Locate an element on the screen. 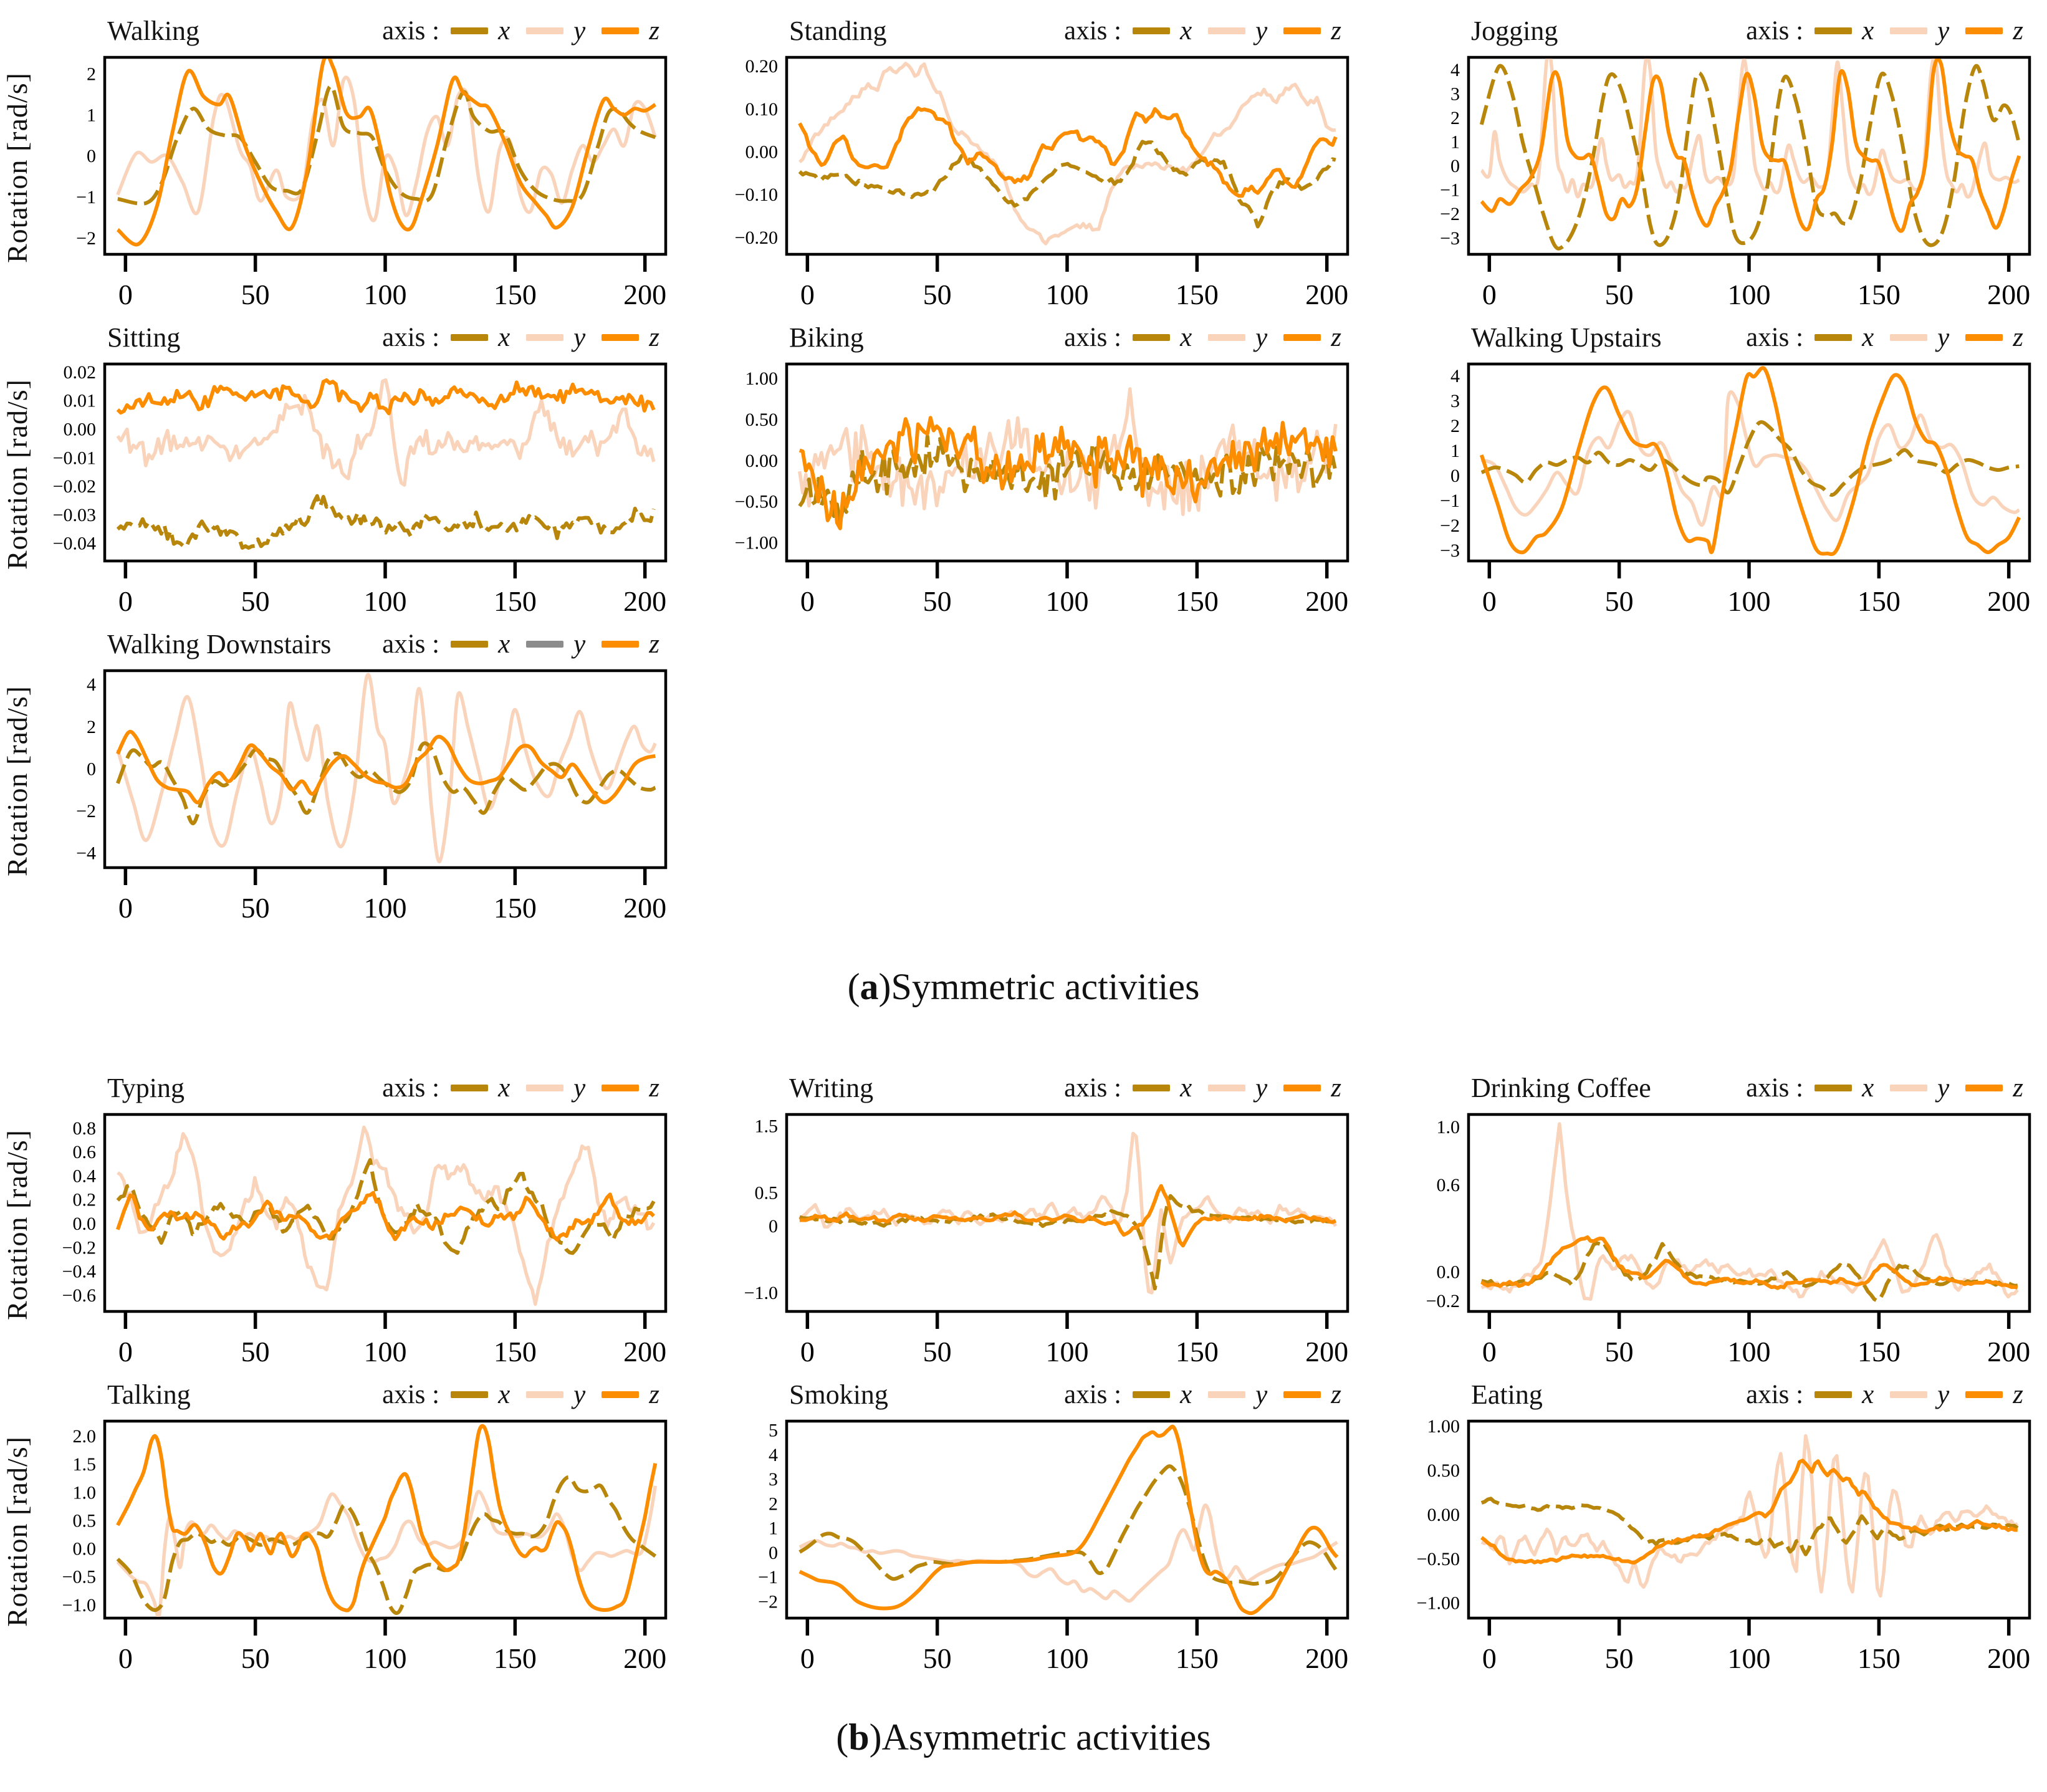 This screenshot has height=1792, width=2047. y-tick-label: 2 is located at coordinates (91, 727).